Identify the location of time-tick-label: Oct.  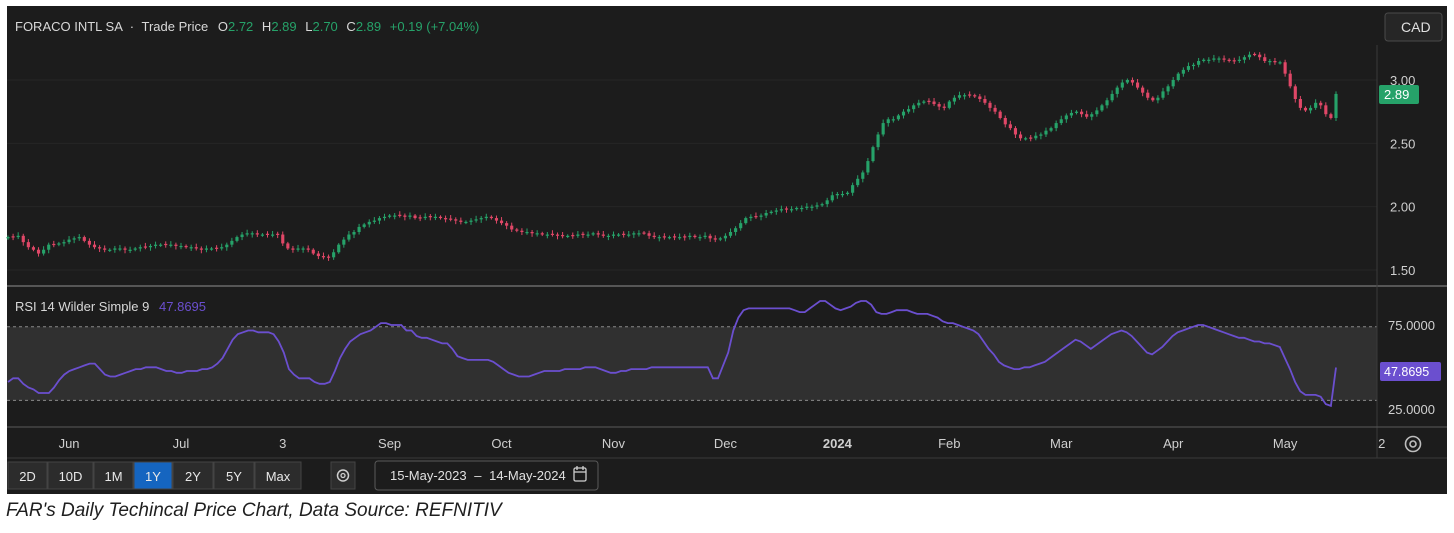
(501, 443).